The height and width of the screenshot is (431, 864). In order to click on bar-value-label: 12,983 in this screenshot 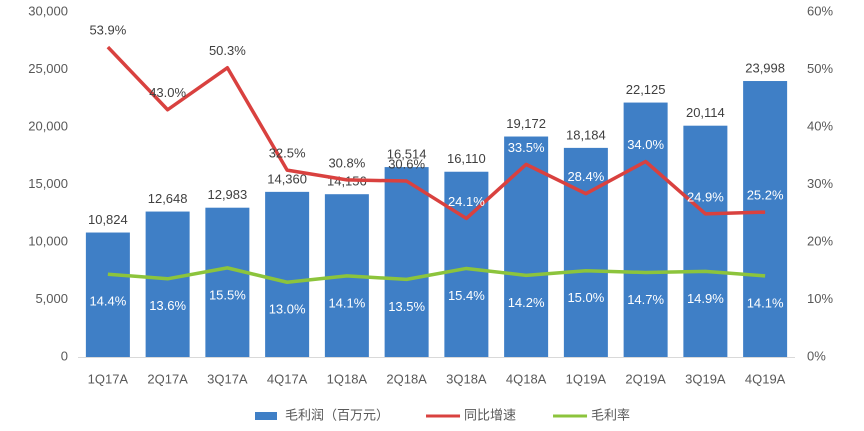, I will do `click(227, 194)`.